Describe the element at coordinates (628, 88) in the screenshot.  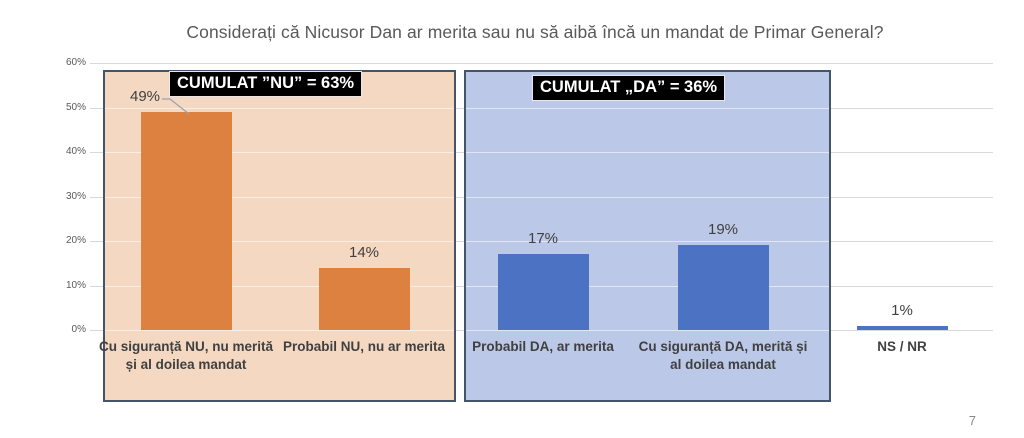
I see `cumulat-da-label: CUMULAT „DA” = 36%` at that location.